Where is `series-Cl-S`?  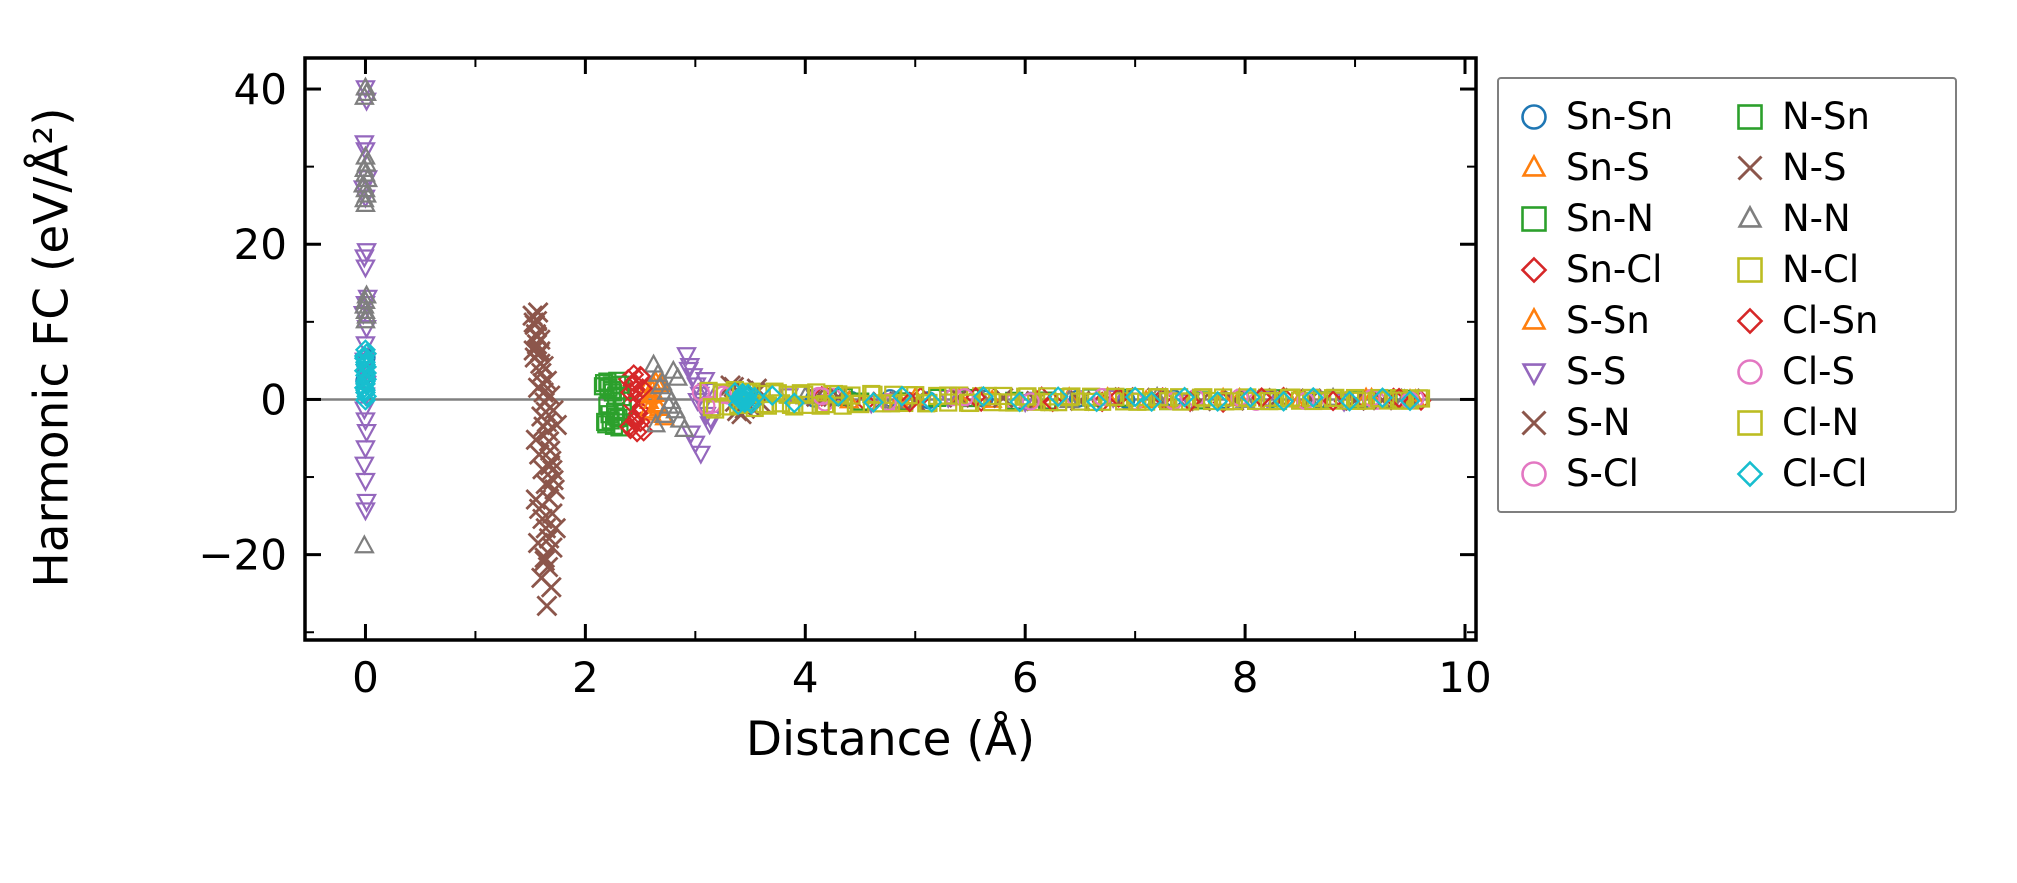
series-Cl-S is located at coordinates (1058, 400).